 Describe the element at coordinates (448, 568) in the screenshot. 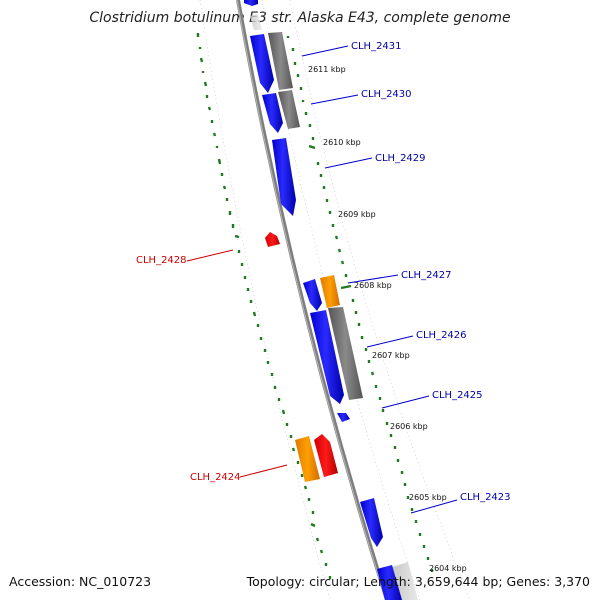

I see `scale-label-2604: 2604 kbp` at that location.